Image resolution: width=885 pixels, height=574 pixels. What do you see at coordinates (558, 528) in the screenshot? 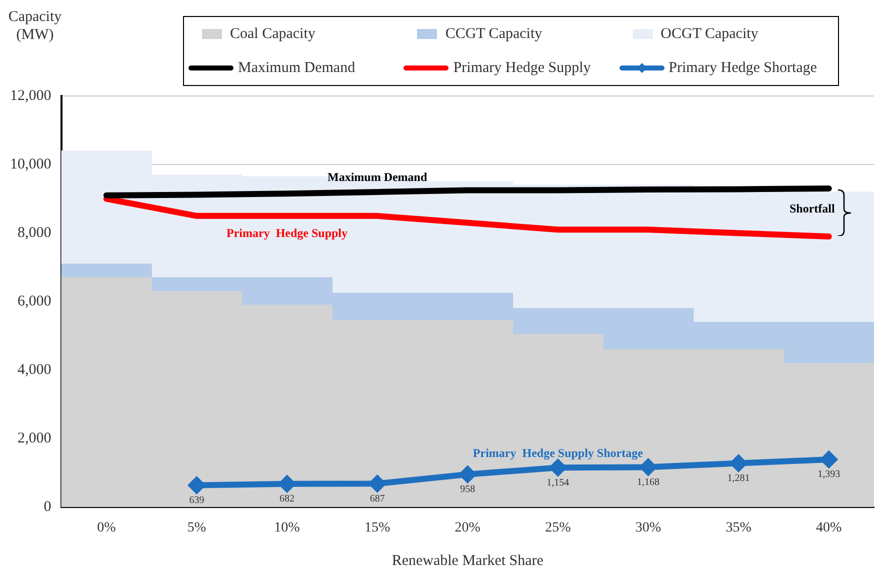
I see `x-tick-label: 25%` at bounding box center [558, 528].